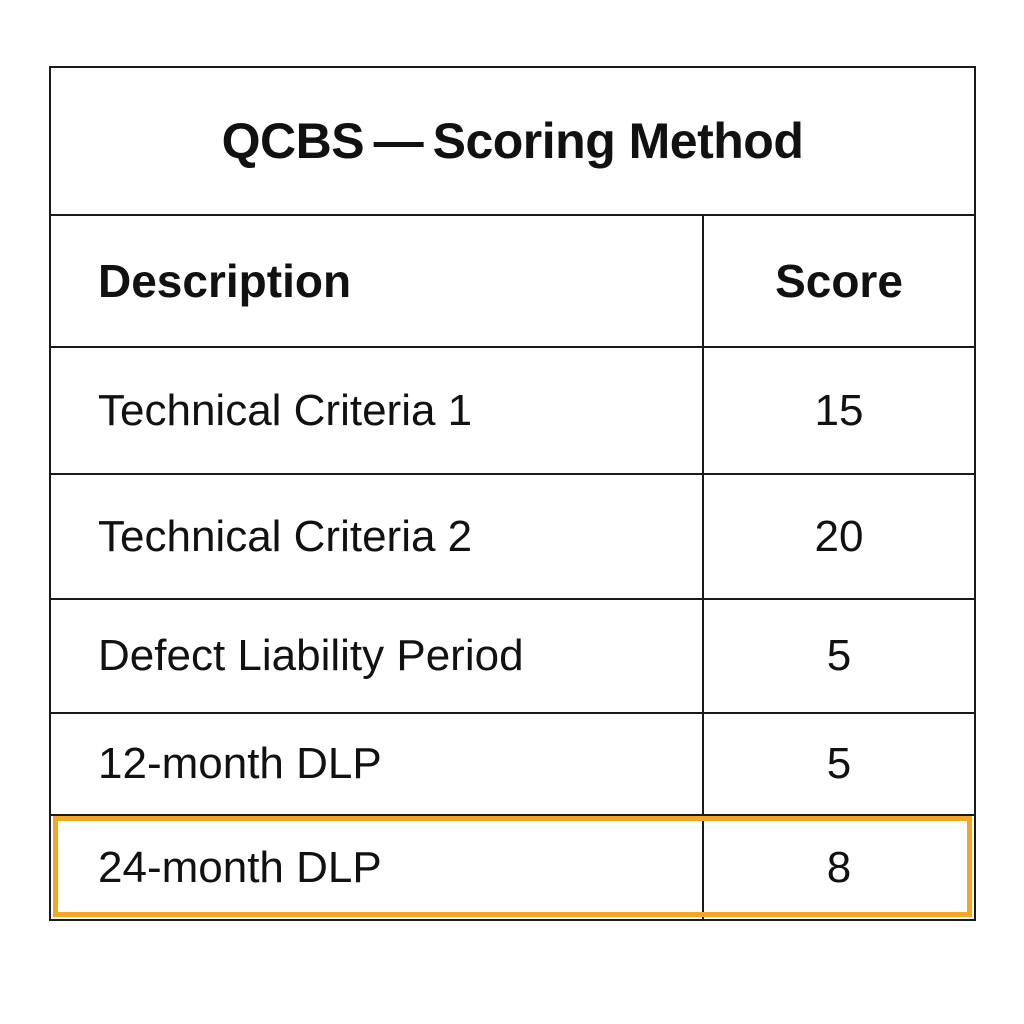  I want to click on table-row: Technical Criteria 2 20, so click(512, 537).